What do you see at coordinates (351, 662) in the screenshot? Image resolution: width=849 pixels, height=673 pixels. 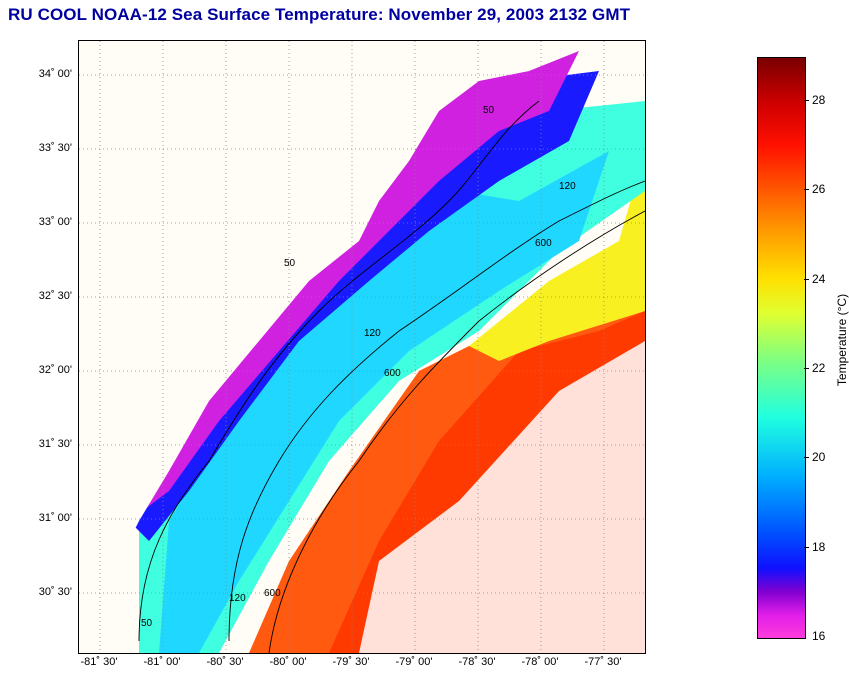 I see `lon-label: -79˚ 30'` at bounding box center [351, 662].